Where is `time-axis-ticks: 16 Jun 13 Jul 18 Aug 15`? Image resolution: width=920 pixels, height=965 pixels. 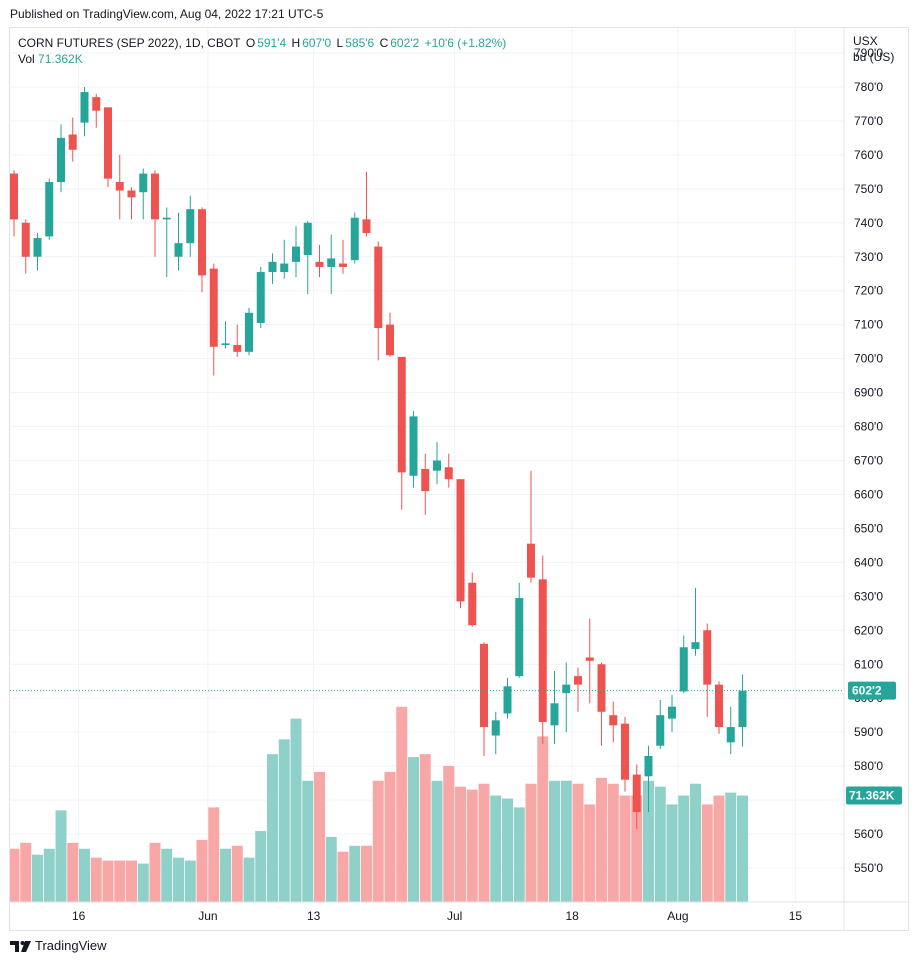 time-axis-ticks: 16 Jun 13 Jul 18 Aug 15 is located at coordinates (437, 916).